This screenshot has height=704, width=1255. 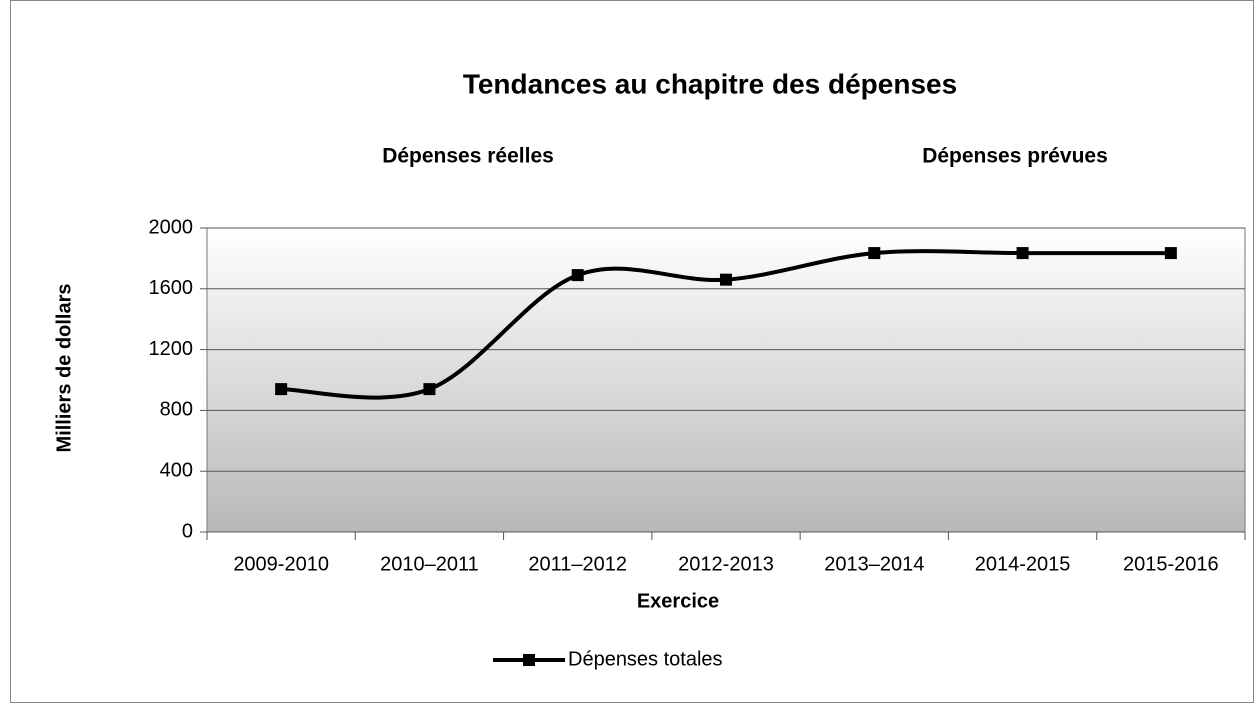 I want to click on y-tick-label: 2000, so click(x=171, y=227).